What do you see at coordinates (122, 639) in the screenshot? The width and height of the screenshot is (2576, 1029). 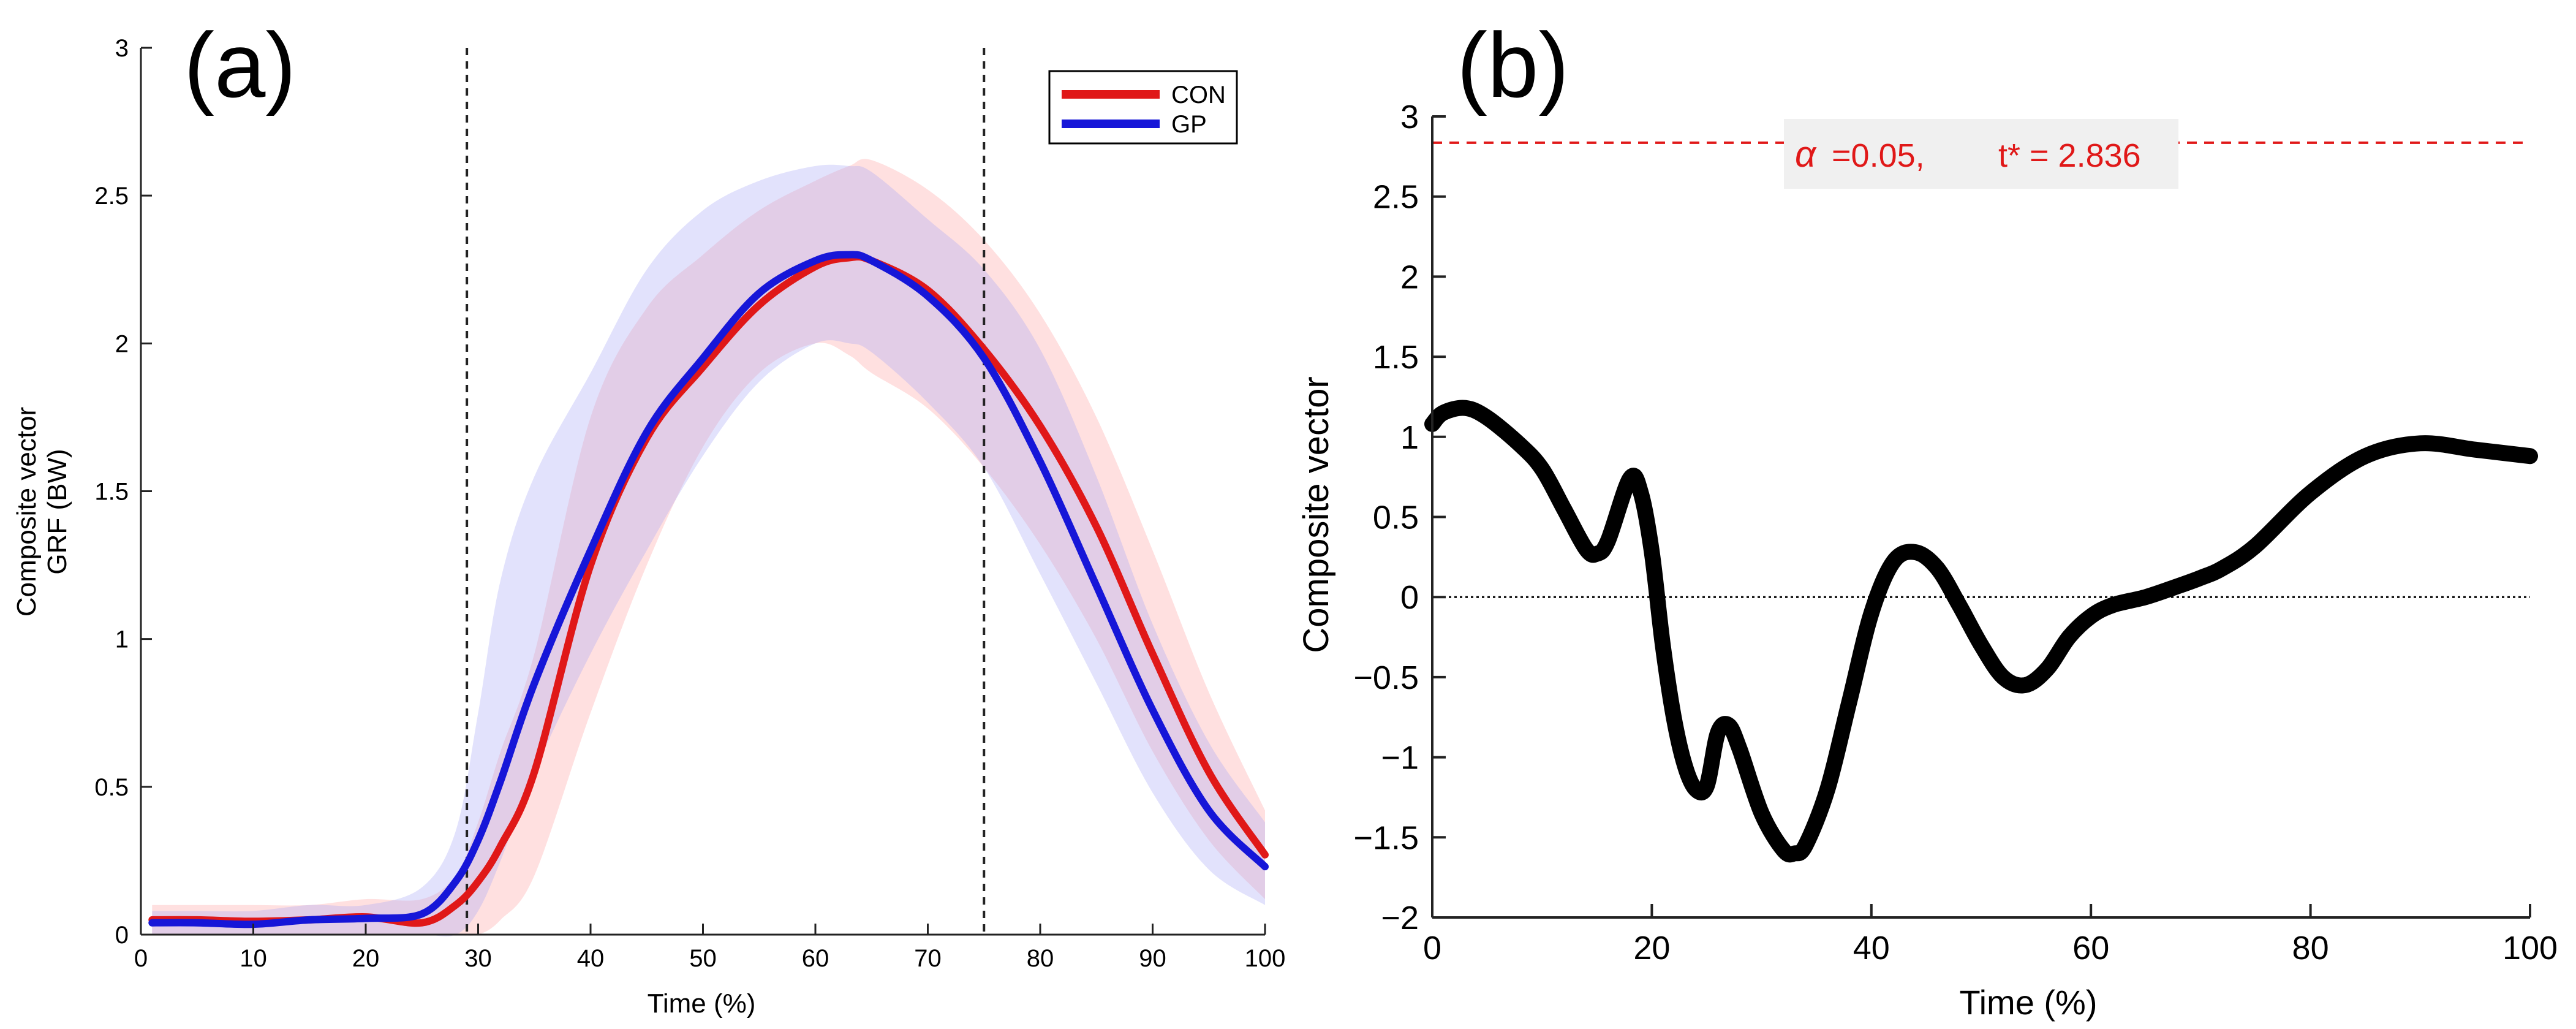 I see `panel-a-y-tick-label: 1` at bounding box center [122, 639].